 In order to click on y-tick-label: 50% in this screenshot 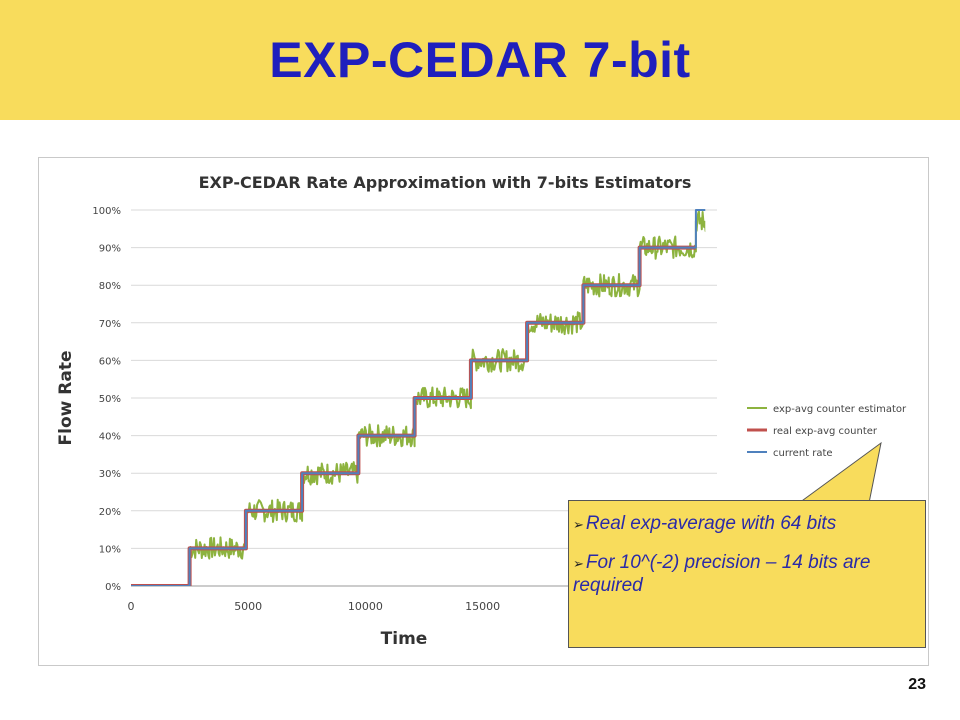, I will do `click(110, 399)`.